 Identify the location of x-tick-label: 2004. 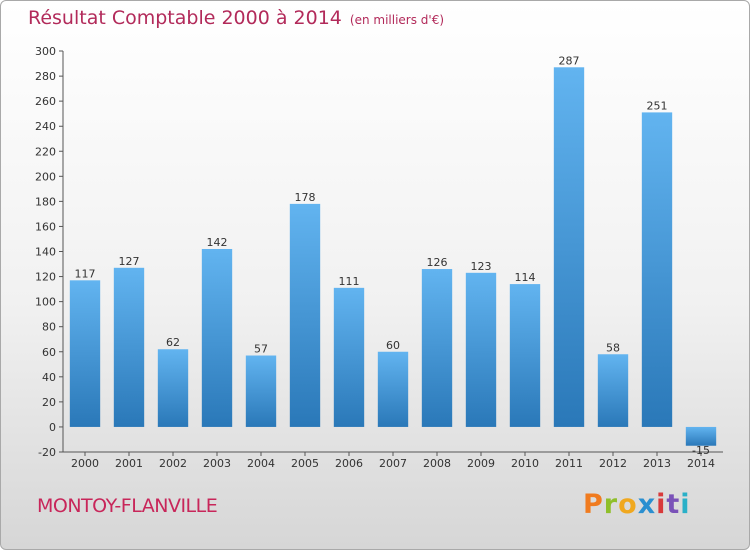
(261, 463).